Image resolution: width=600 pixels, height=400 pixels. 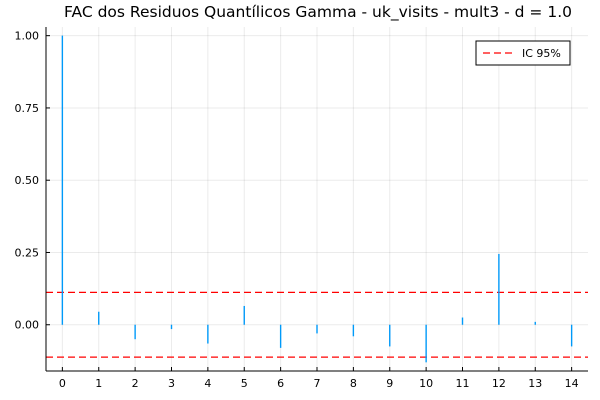 I want to click on x-tick-label: 9, so click(x=389, y=383).